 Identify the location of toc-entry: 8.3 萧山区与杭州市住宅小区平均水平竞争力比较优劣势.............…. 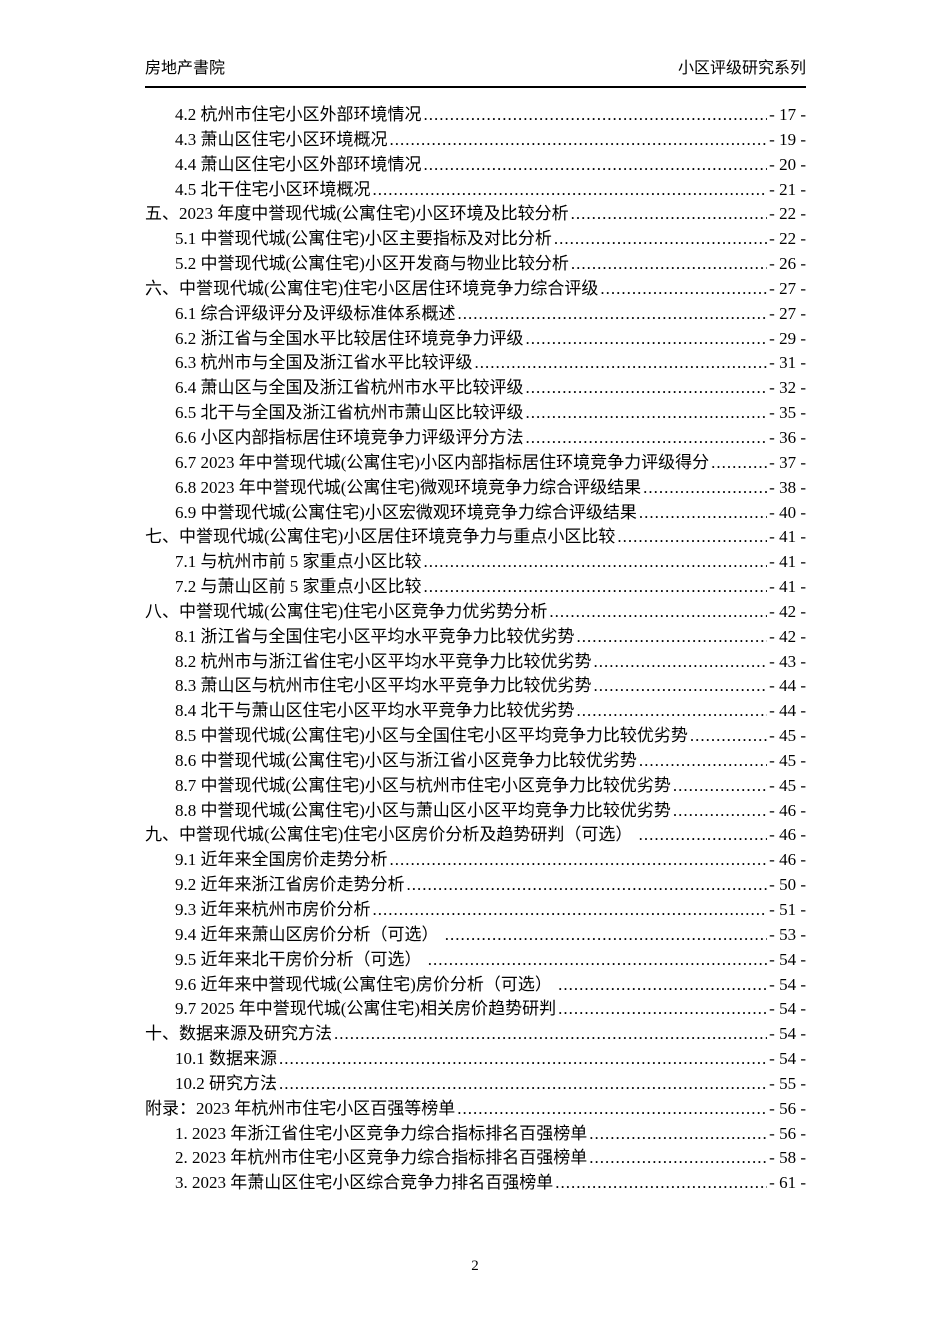
(475, 686).